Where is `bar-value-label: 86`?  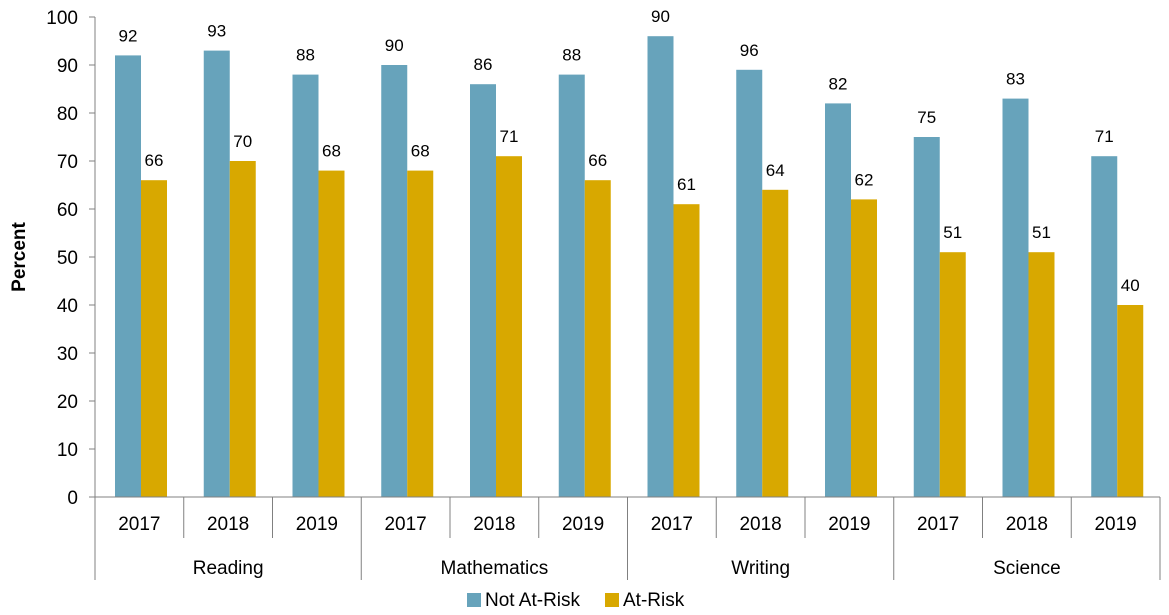 bar-value-label: 86 is located at coordinates (483, 64).